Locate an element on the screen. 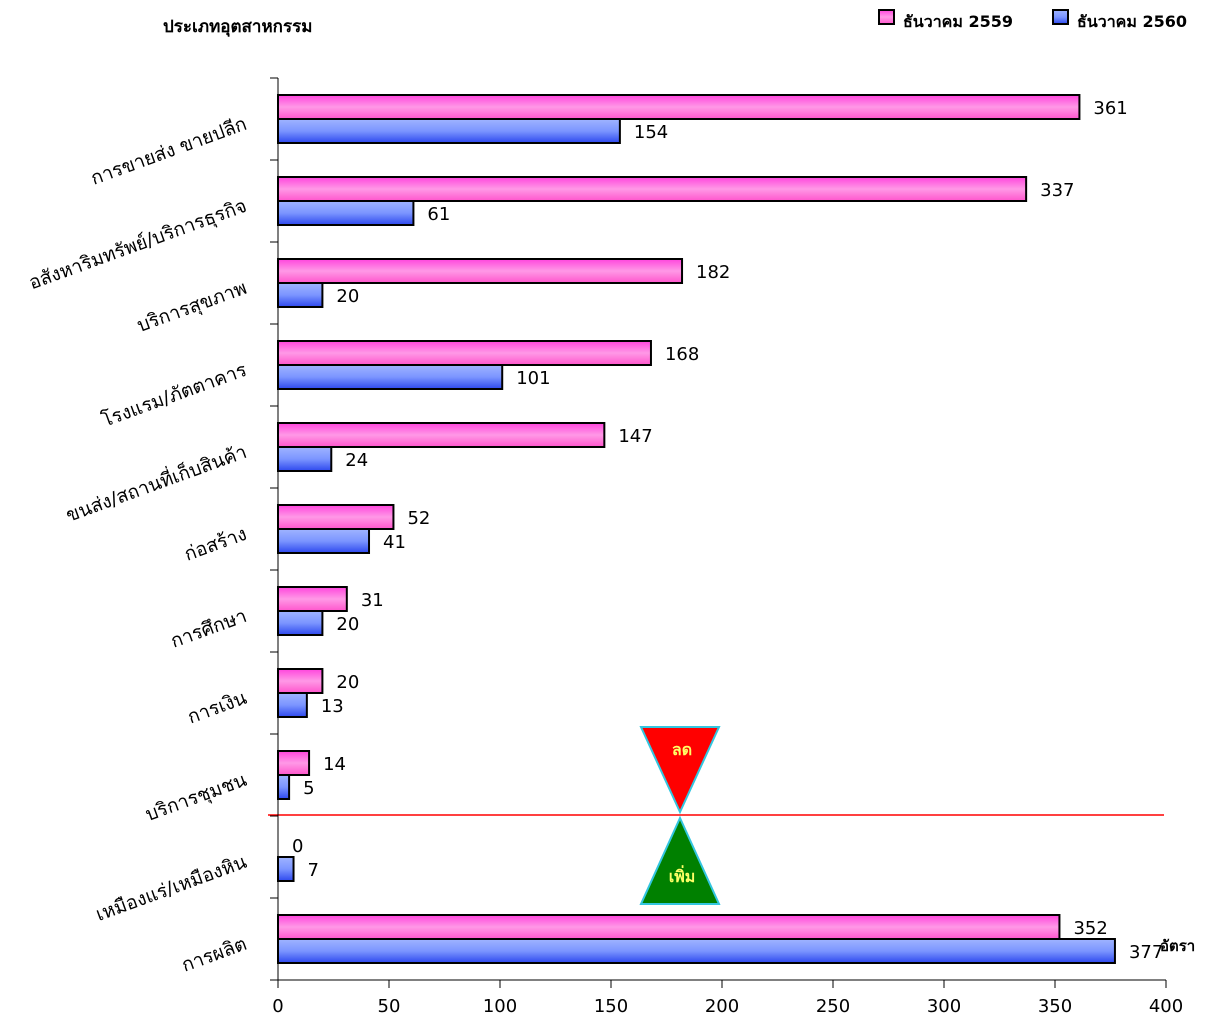  value-label: 5 is located at coordinates (308, 788).